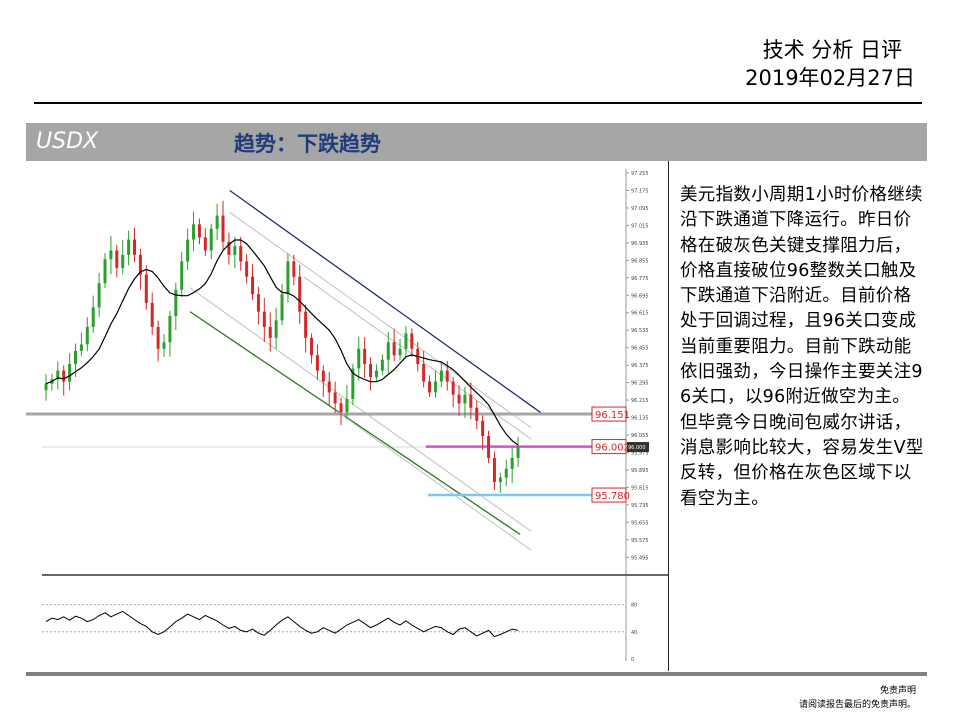  Describe the element at coordinates (612, 496) in the screenshot. I see `level-label: 95.780` at that location.